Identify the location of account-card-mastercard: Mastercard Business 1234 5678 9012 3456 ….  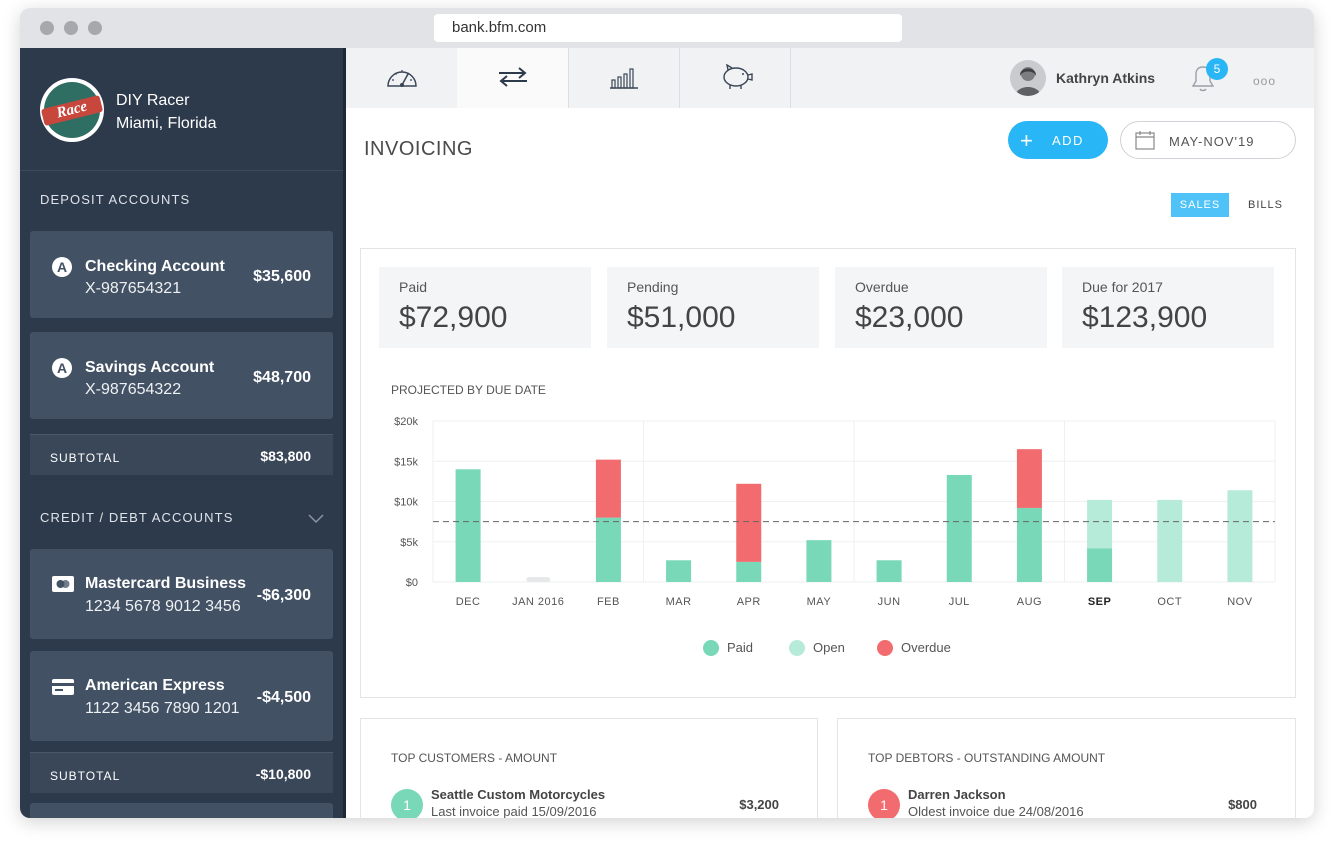
(181, 594).